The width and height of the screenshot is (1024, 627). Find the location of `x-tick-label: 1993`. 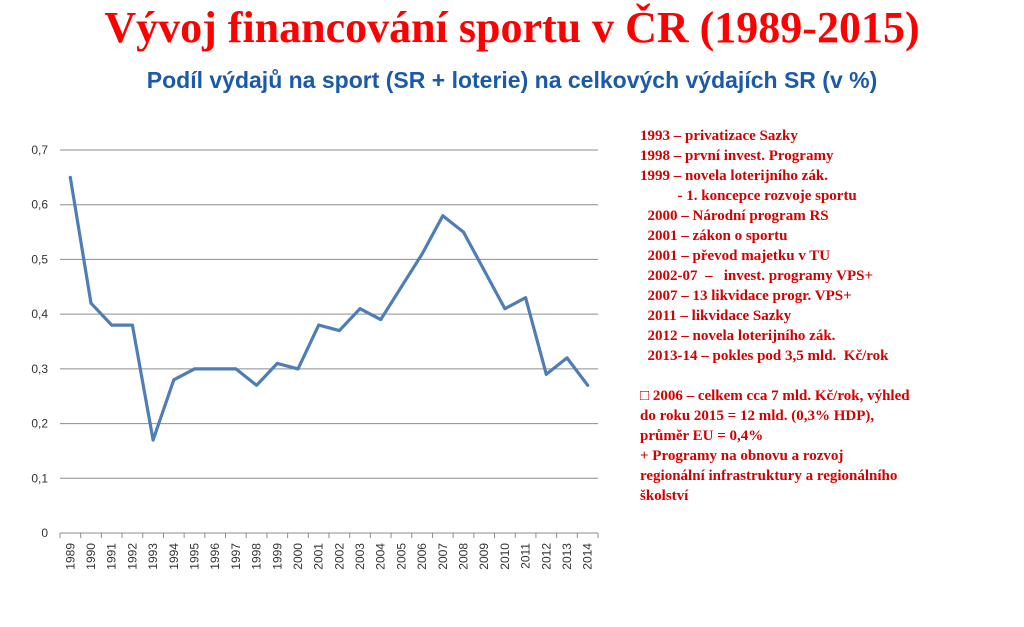

x-tick-label: 1993 is located at coordinates (153, 556).